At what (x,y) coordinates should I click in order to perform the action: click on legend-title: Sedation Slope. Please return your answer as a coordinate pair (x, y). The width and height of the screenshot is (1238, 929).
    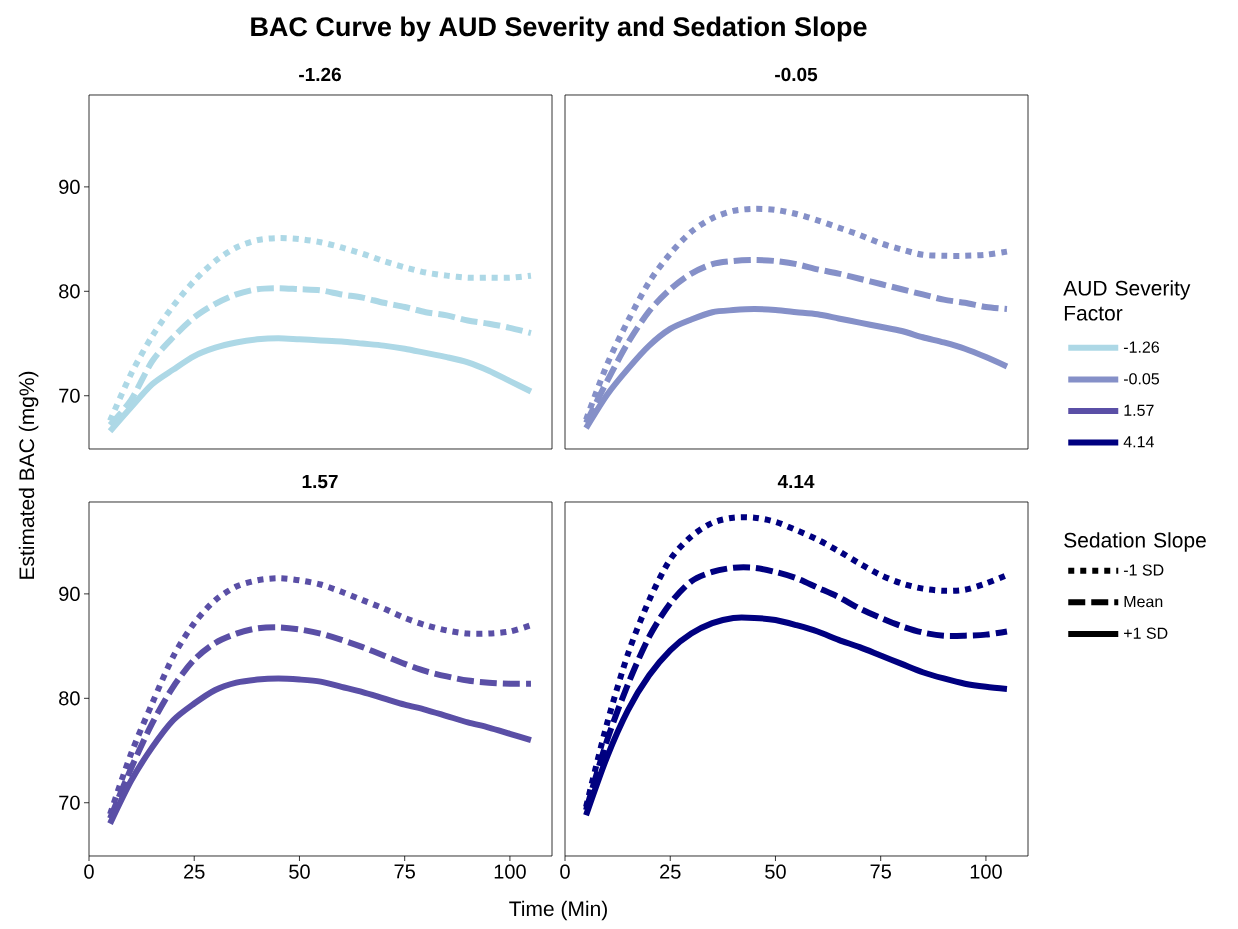
    Looking at the image, I should click on (1135, 542).